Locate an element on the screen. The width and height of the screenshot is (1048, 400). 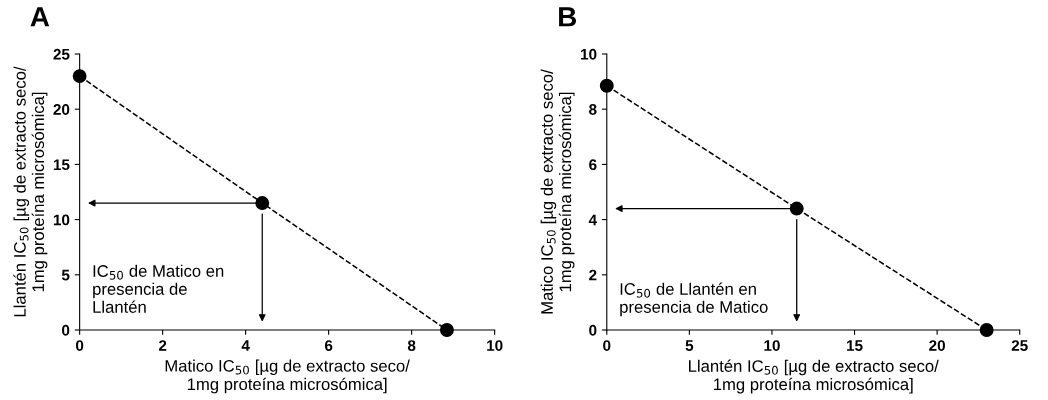
annotation: IC$_{50}$ de Matico en presencia de Llantén is located at coordinates (158, 288).